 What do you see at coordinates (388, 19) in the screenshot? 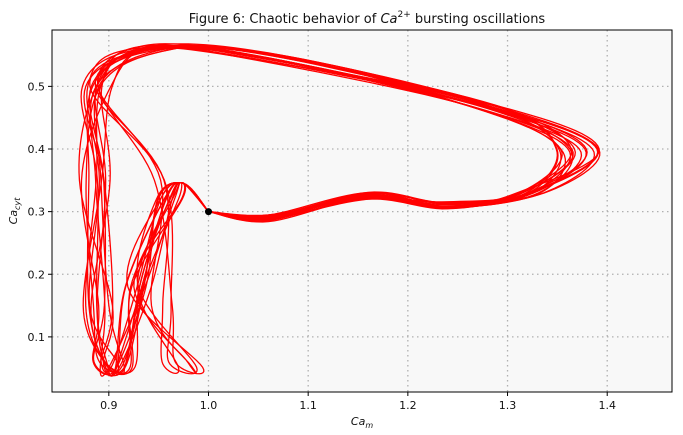
I see `chart-title-math: Ca` at bounding box center [388, 19].